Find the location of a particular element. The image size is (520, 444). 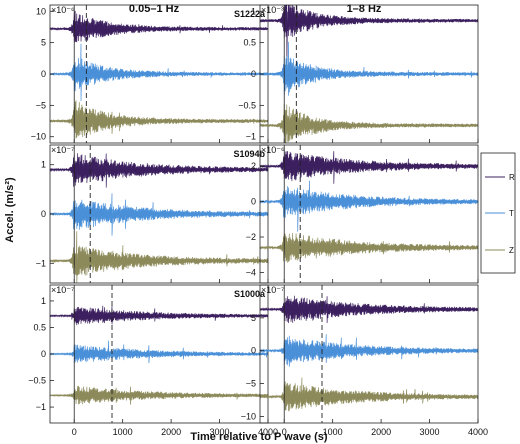

x-axis-label: Time relative to P wave (s) is located at coordinates (258, 437).